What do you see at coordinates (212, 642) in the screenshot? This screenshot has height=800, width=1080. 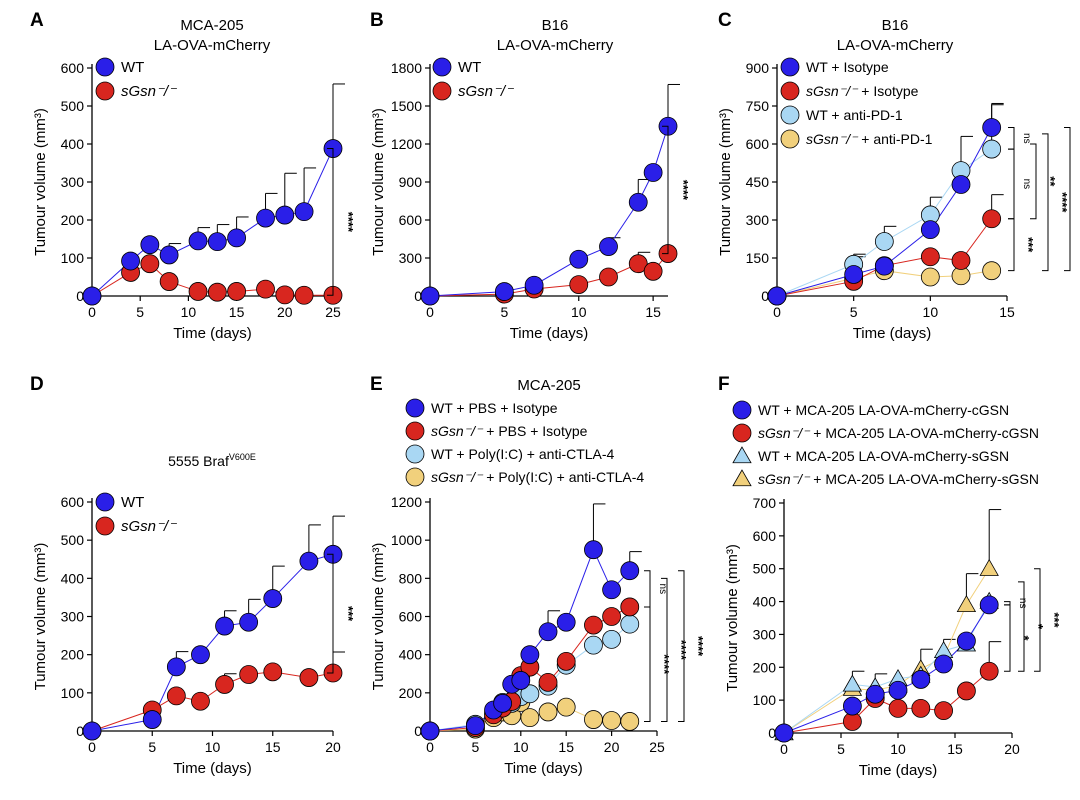 I see `series-line` at bounding box center [212, 642].